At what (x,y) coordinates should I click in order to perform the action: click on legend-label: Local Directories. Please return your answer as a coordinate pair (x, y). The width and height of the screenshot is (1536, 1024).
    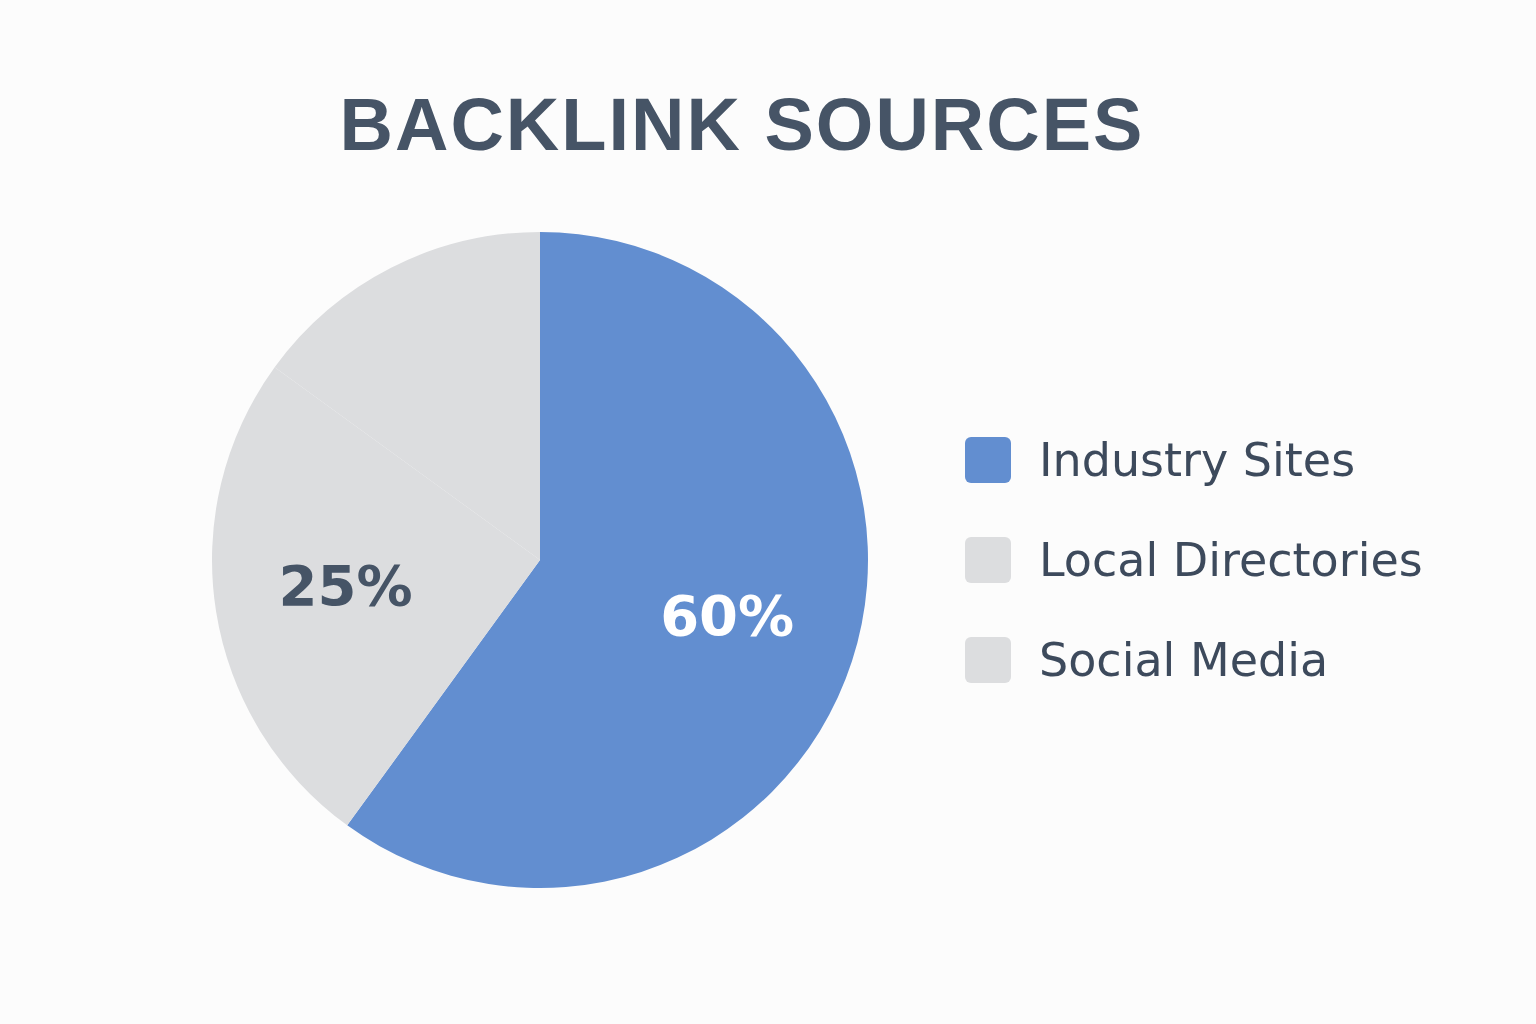
    Looking at the image, I should click on (1231, 560).